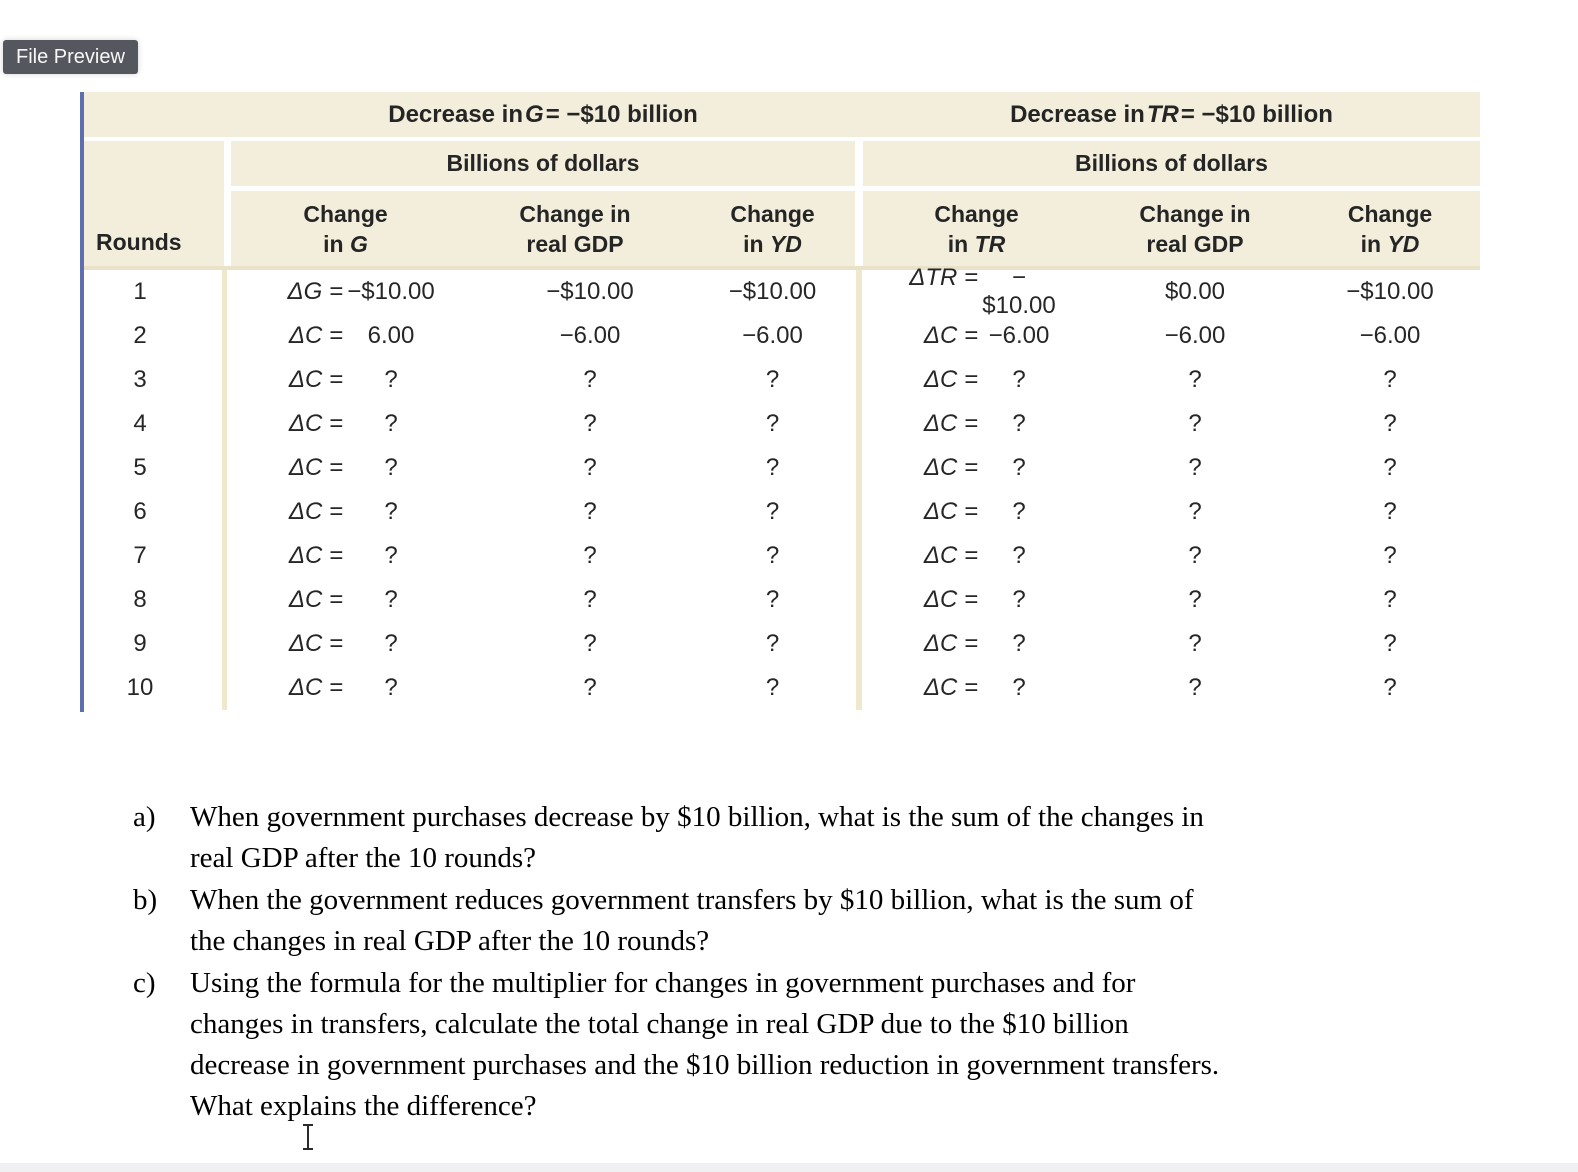 The width and height of the screenshot is (1578, 1172). What do you see at coordinates (145, 900) in the screenshot?
I see `question-b-marker: b)` at bounding box center [145, 900].